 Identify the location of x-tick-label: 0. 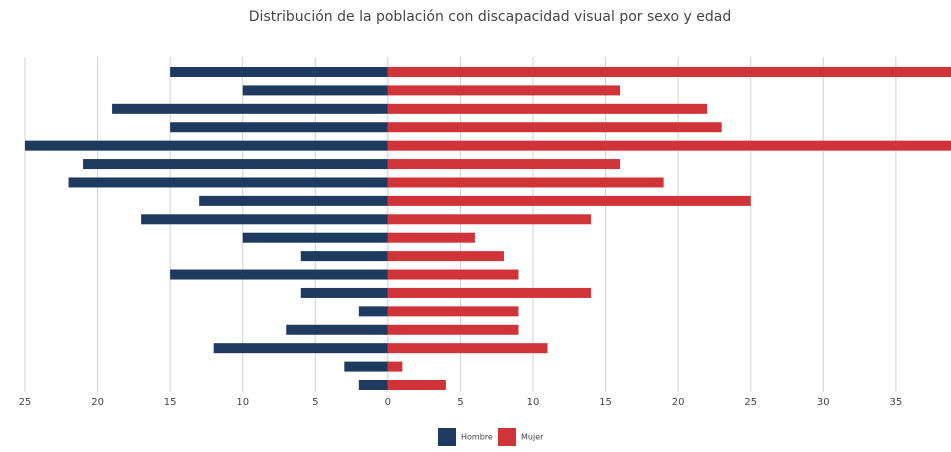
(388, 402).